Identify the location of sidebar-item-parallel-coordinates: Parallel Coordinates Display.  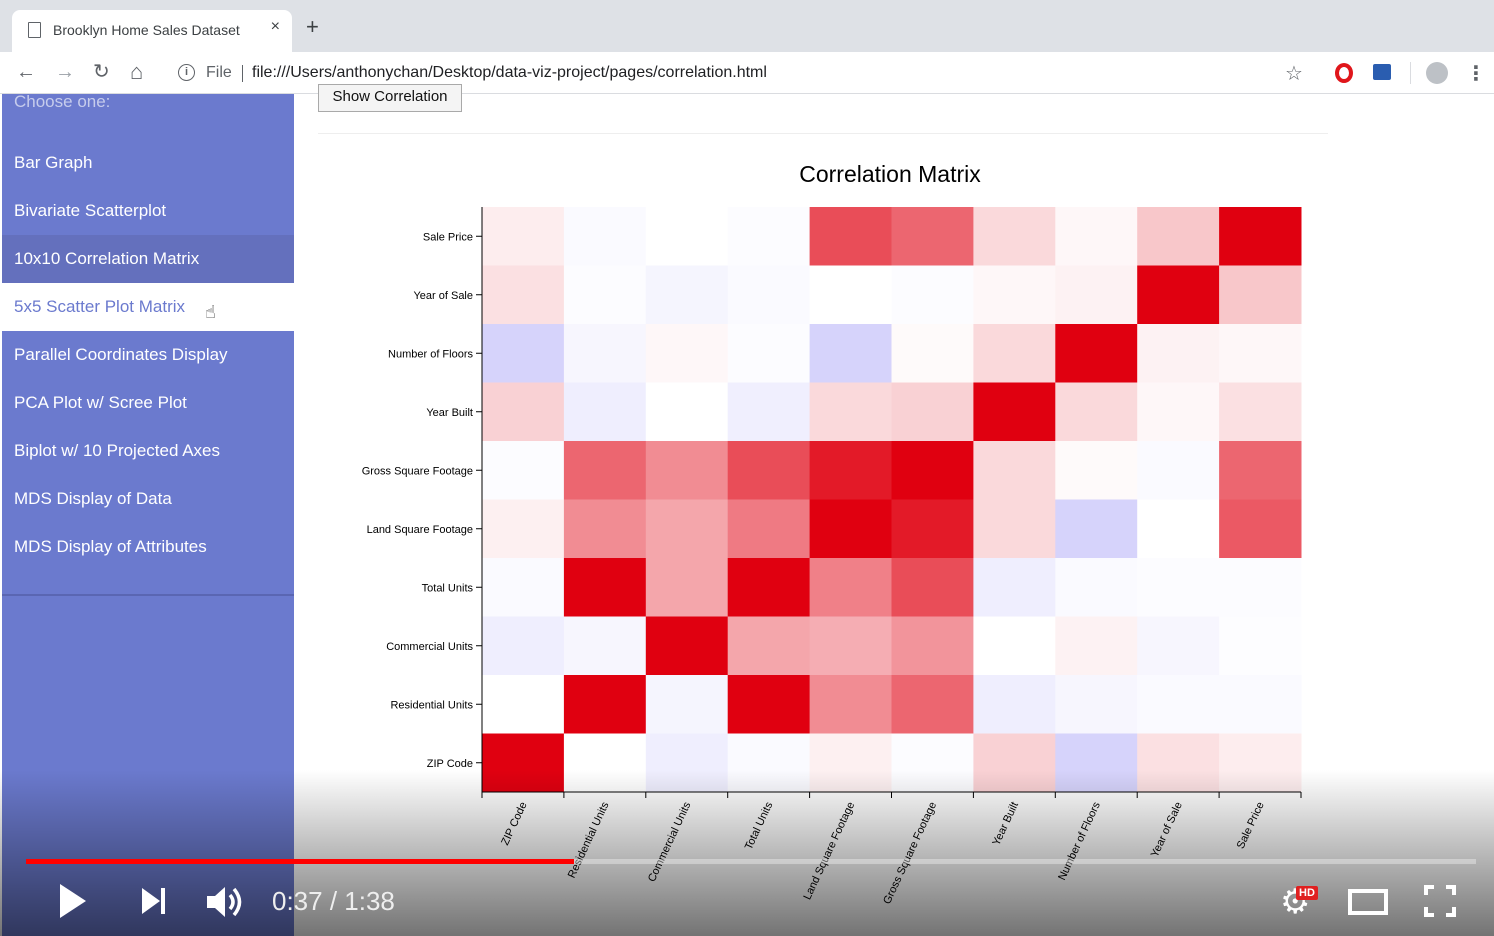
(121, 354).